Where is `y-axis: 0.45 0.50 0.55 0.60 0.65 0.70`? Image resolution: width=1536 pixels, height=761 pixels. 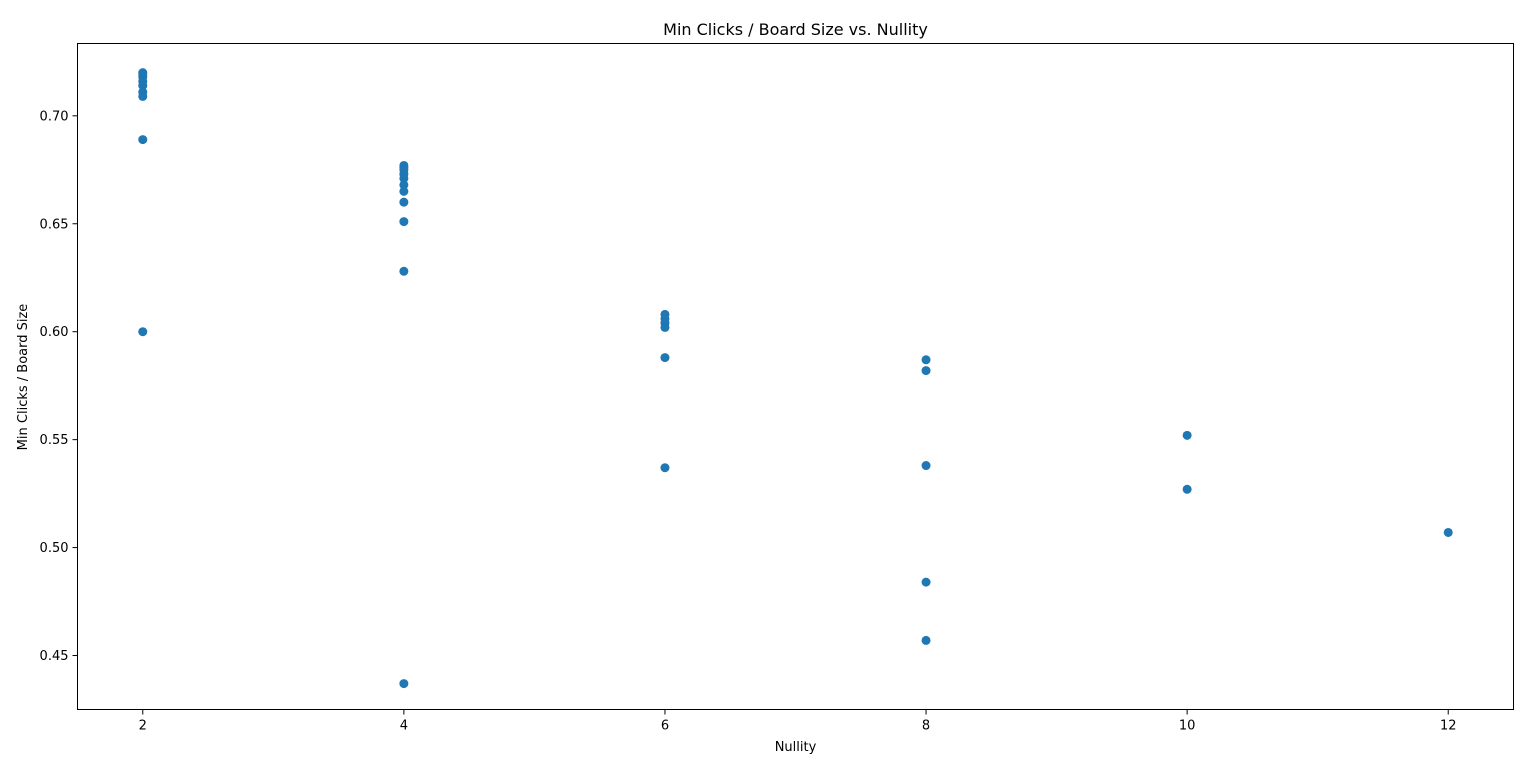
y-axis: 0.45 0.50 0.55 0.60 0.65 0.70 is located at coordinates (59, 386).